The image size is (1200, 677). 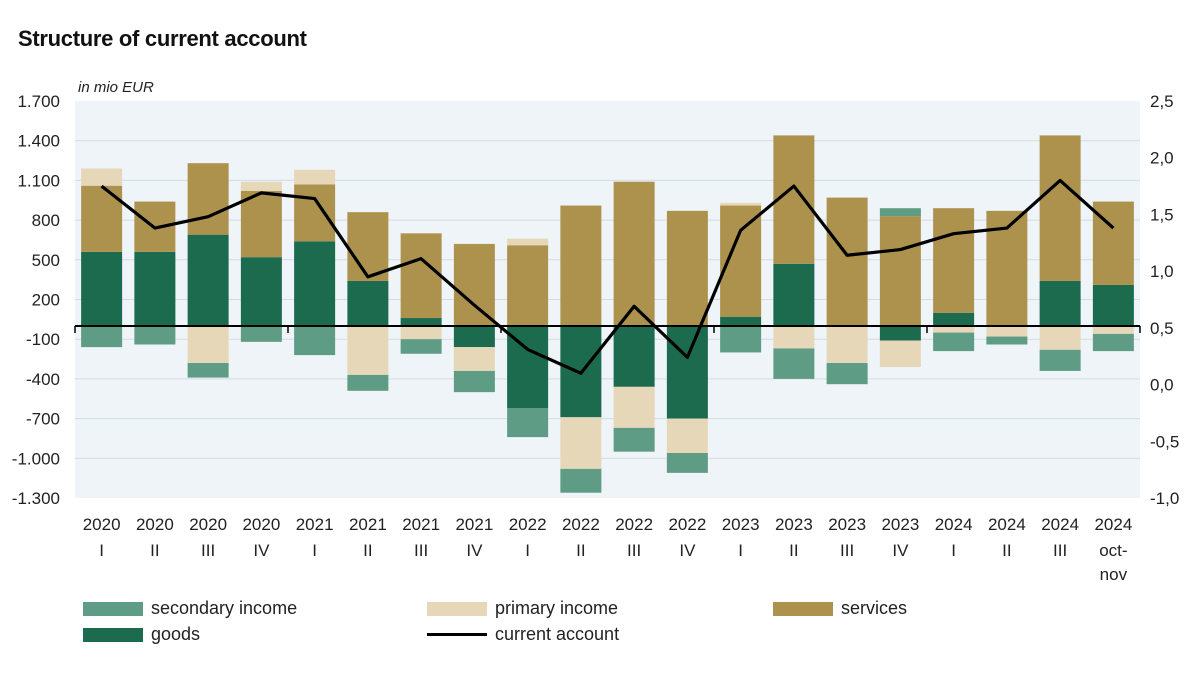 What do you see at coordinates (43, 379) in the screenshot?
I see `y-left-tick-label: -400` at bounding box center [43, 379].